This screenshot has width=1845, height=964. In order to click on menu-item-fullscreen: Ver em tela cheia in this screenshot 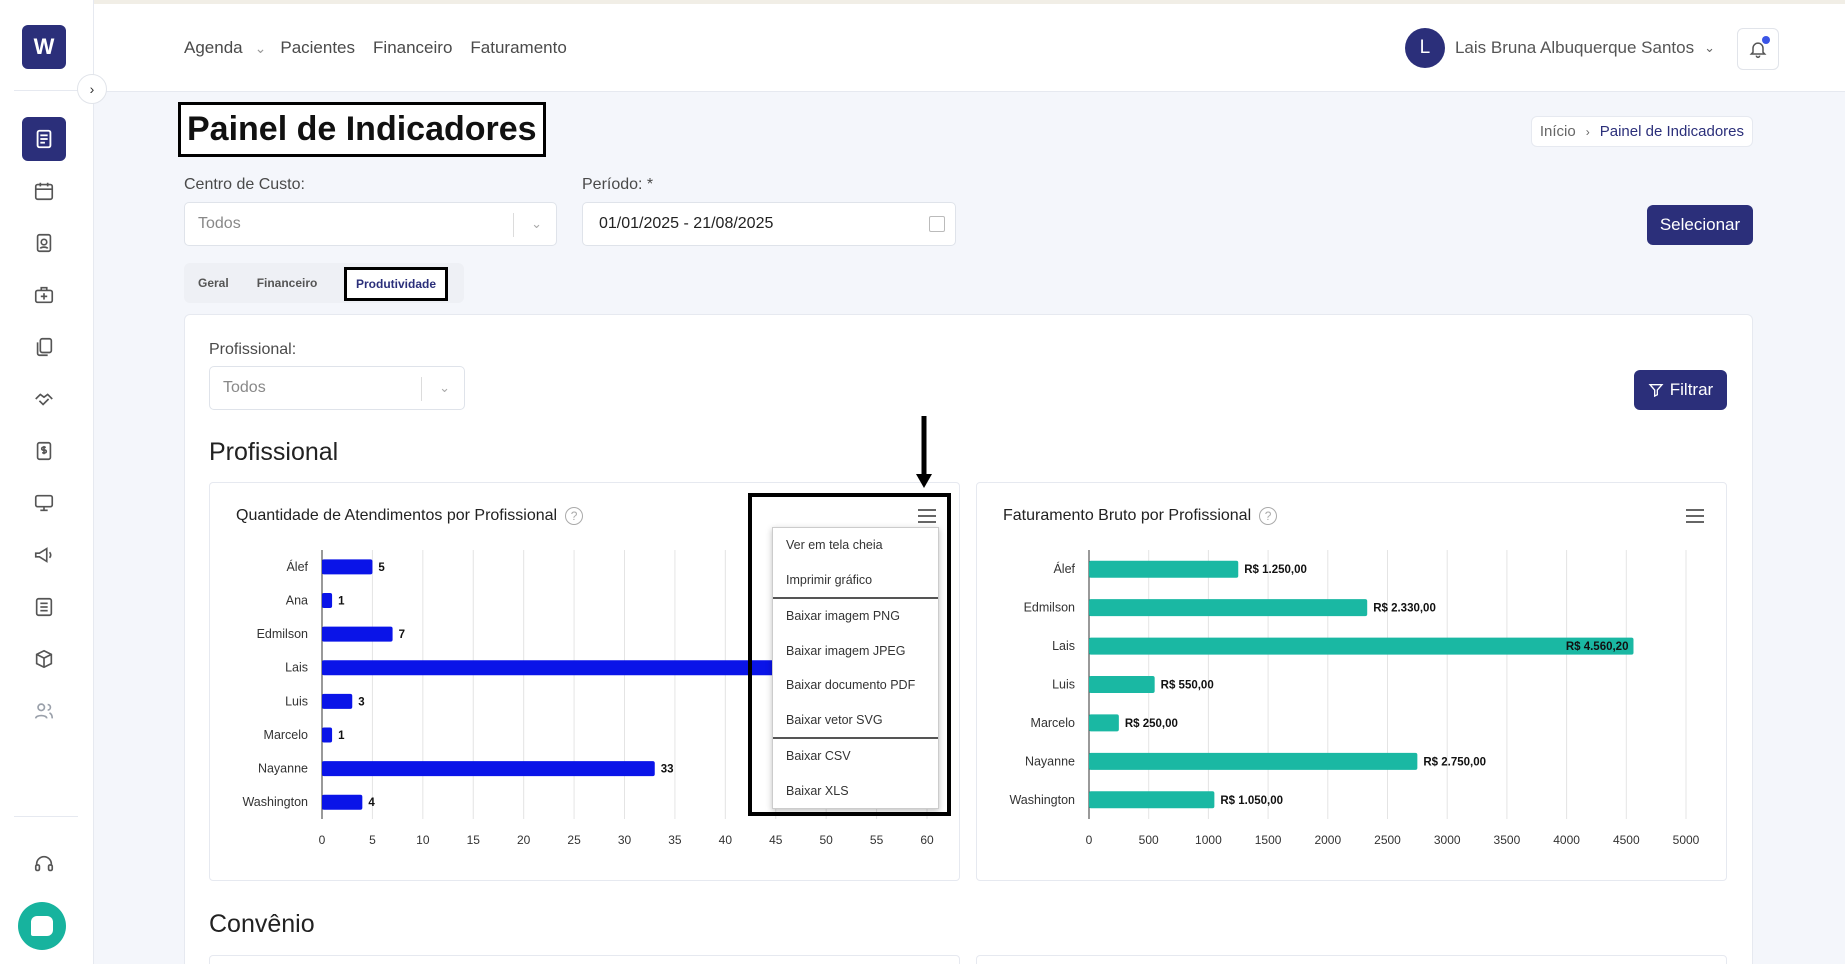, I will do `click(834, 545)`.